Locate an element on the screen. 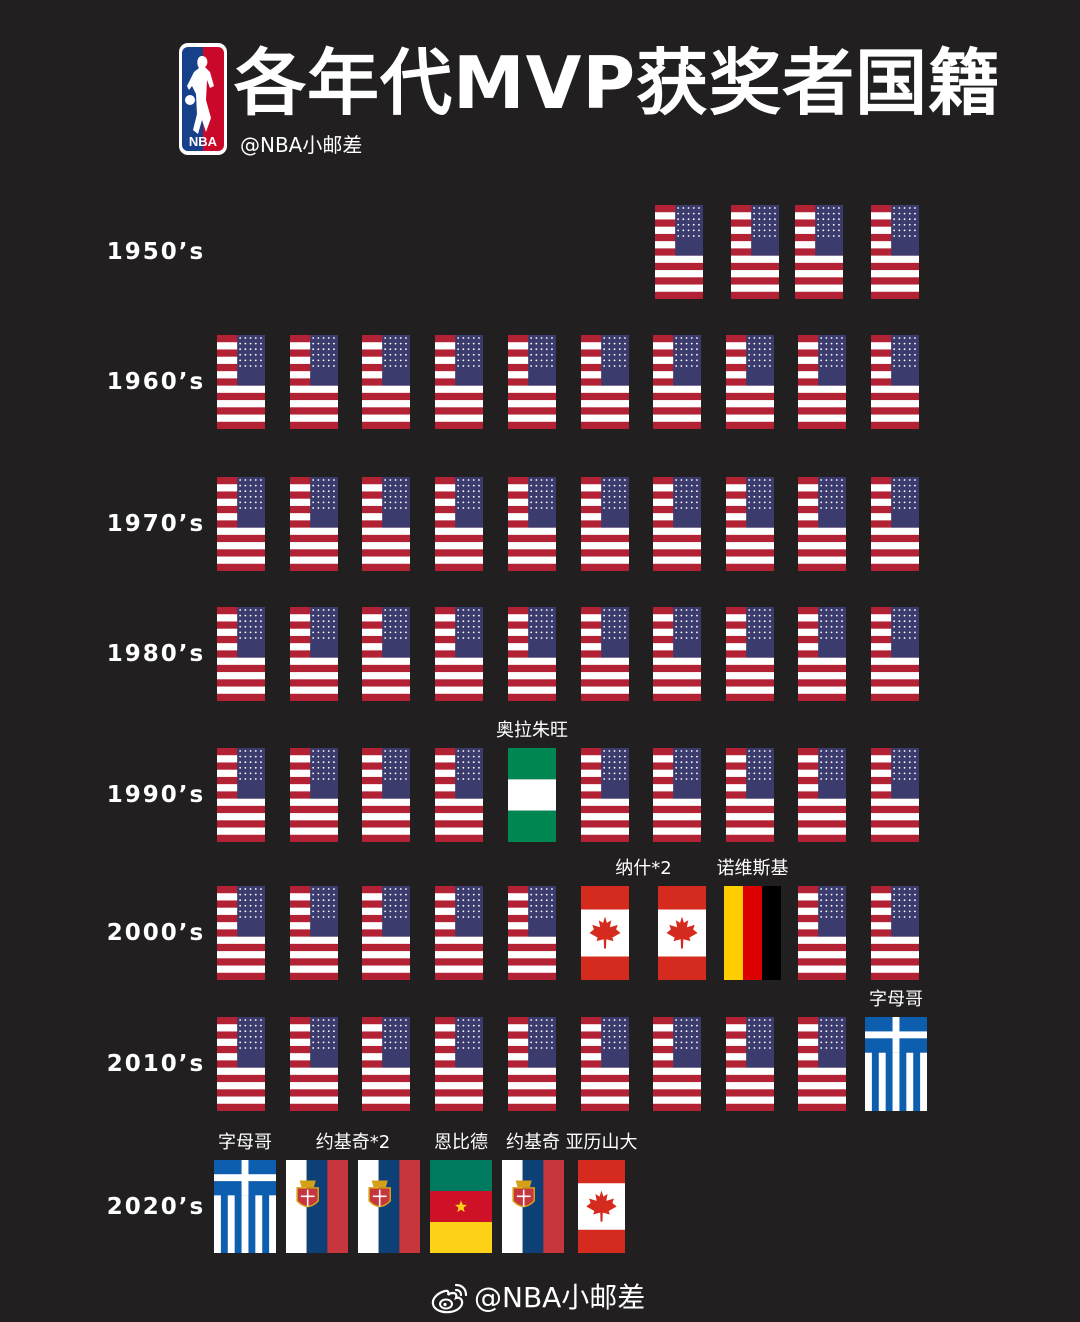  player-label: 奥拉朱旺 is located at coordinates (532, 730).